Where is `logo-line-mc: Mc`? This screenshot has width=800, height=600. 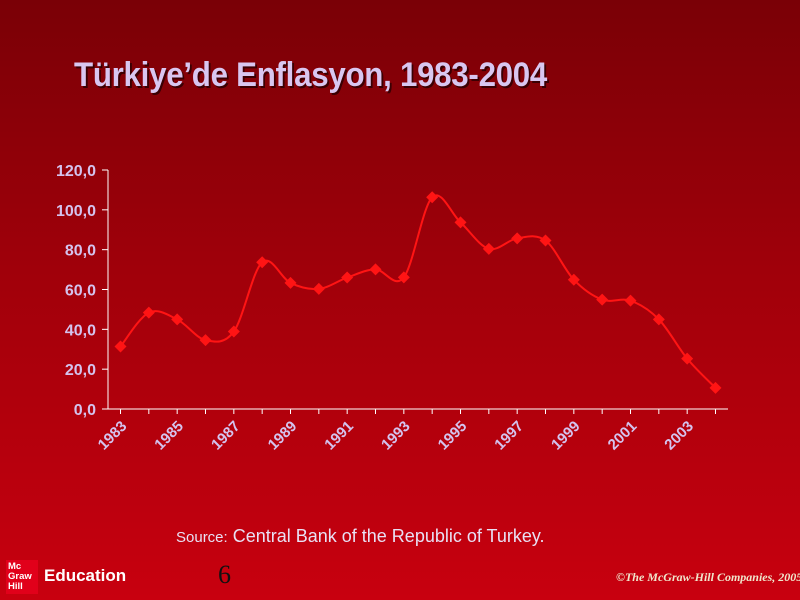
logo-line-mc: Mc is located at coordinates (15, 566).